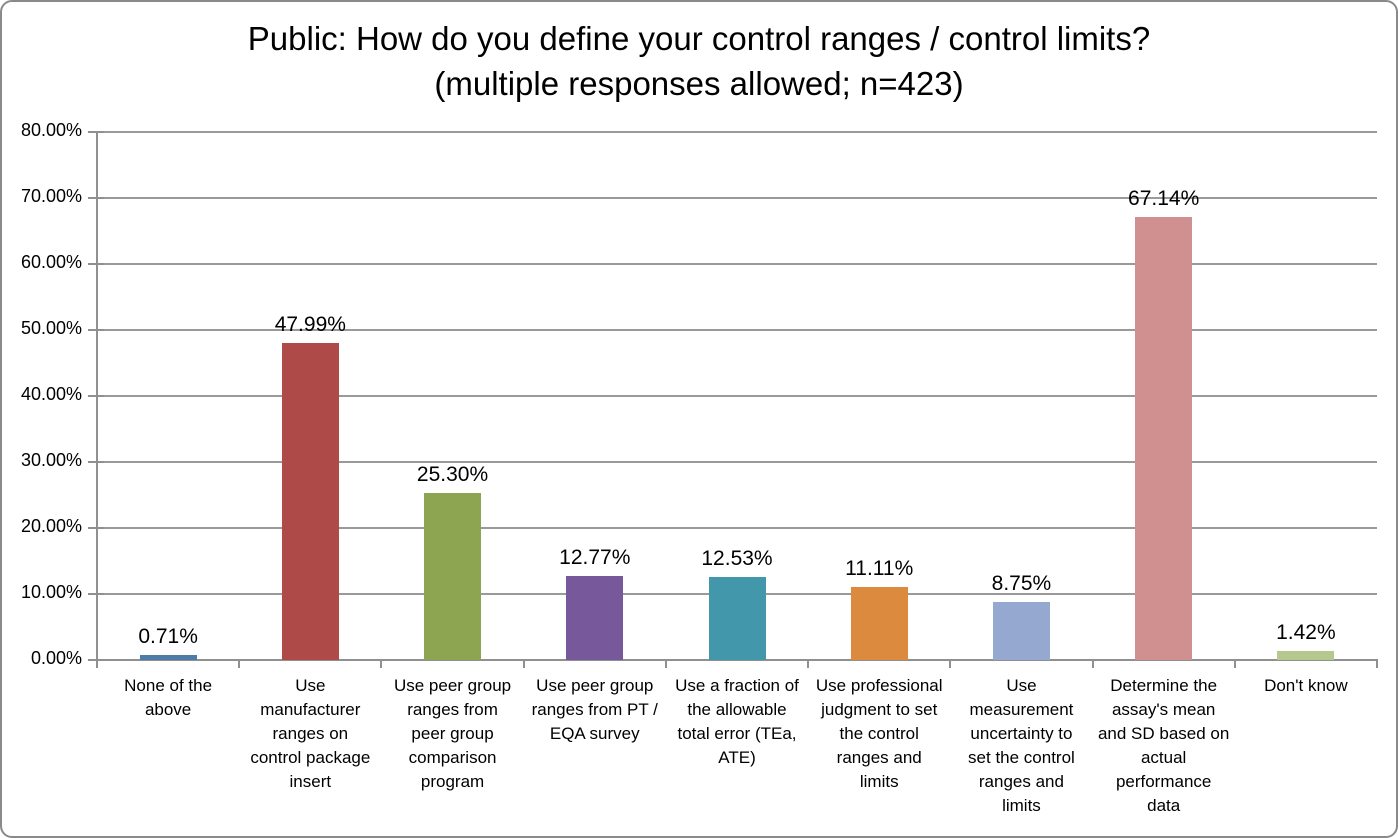 This screenshot has height=838, width=1398. I want to click on category-label: Don't know, so click(1306, 685).